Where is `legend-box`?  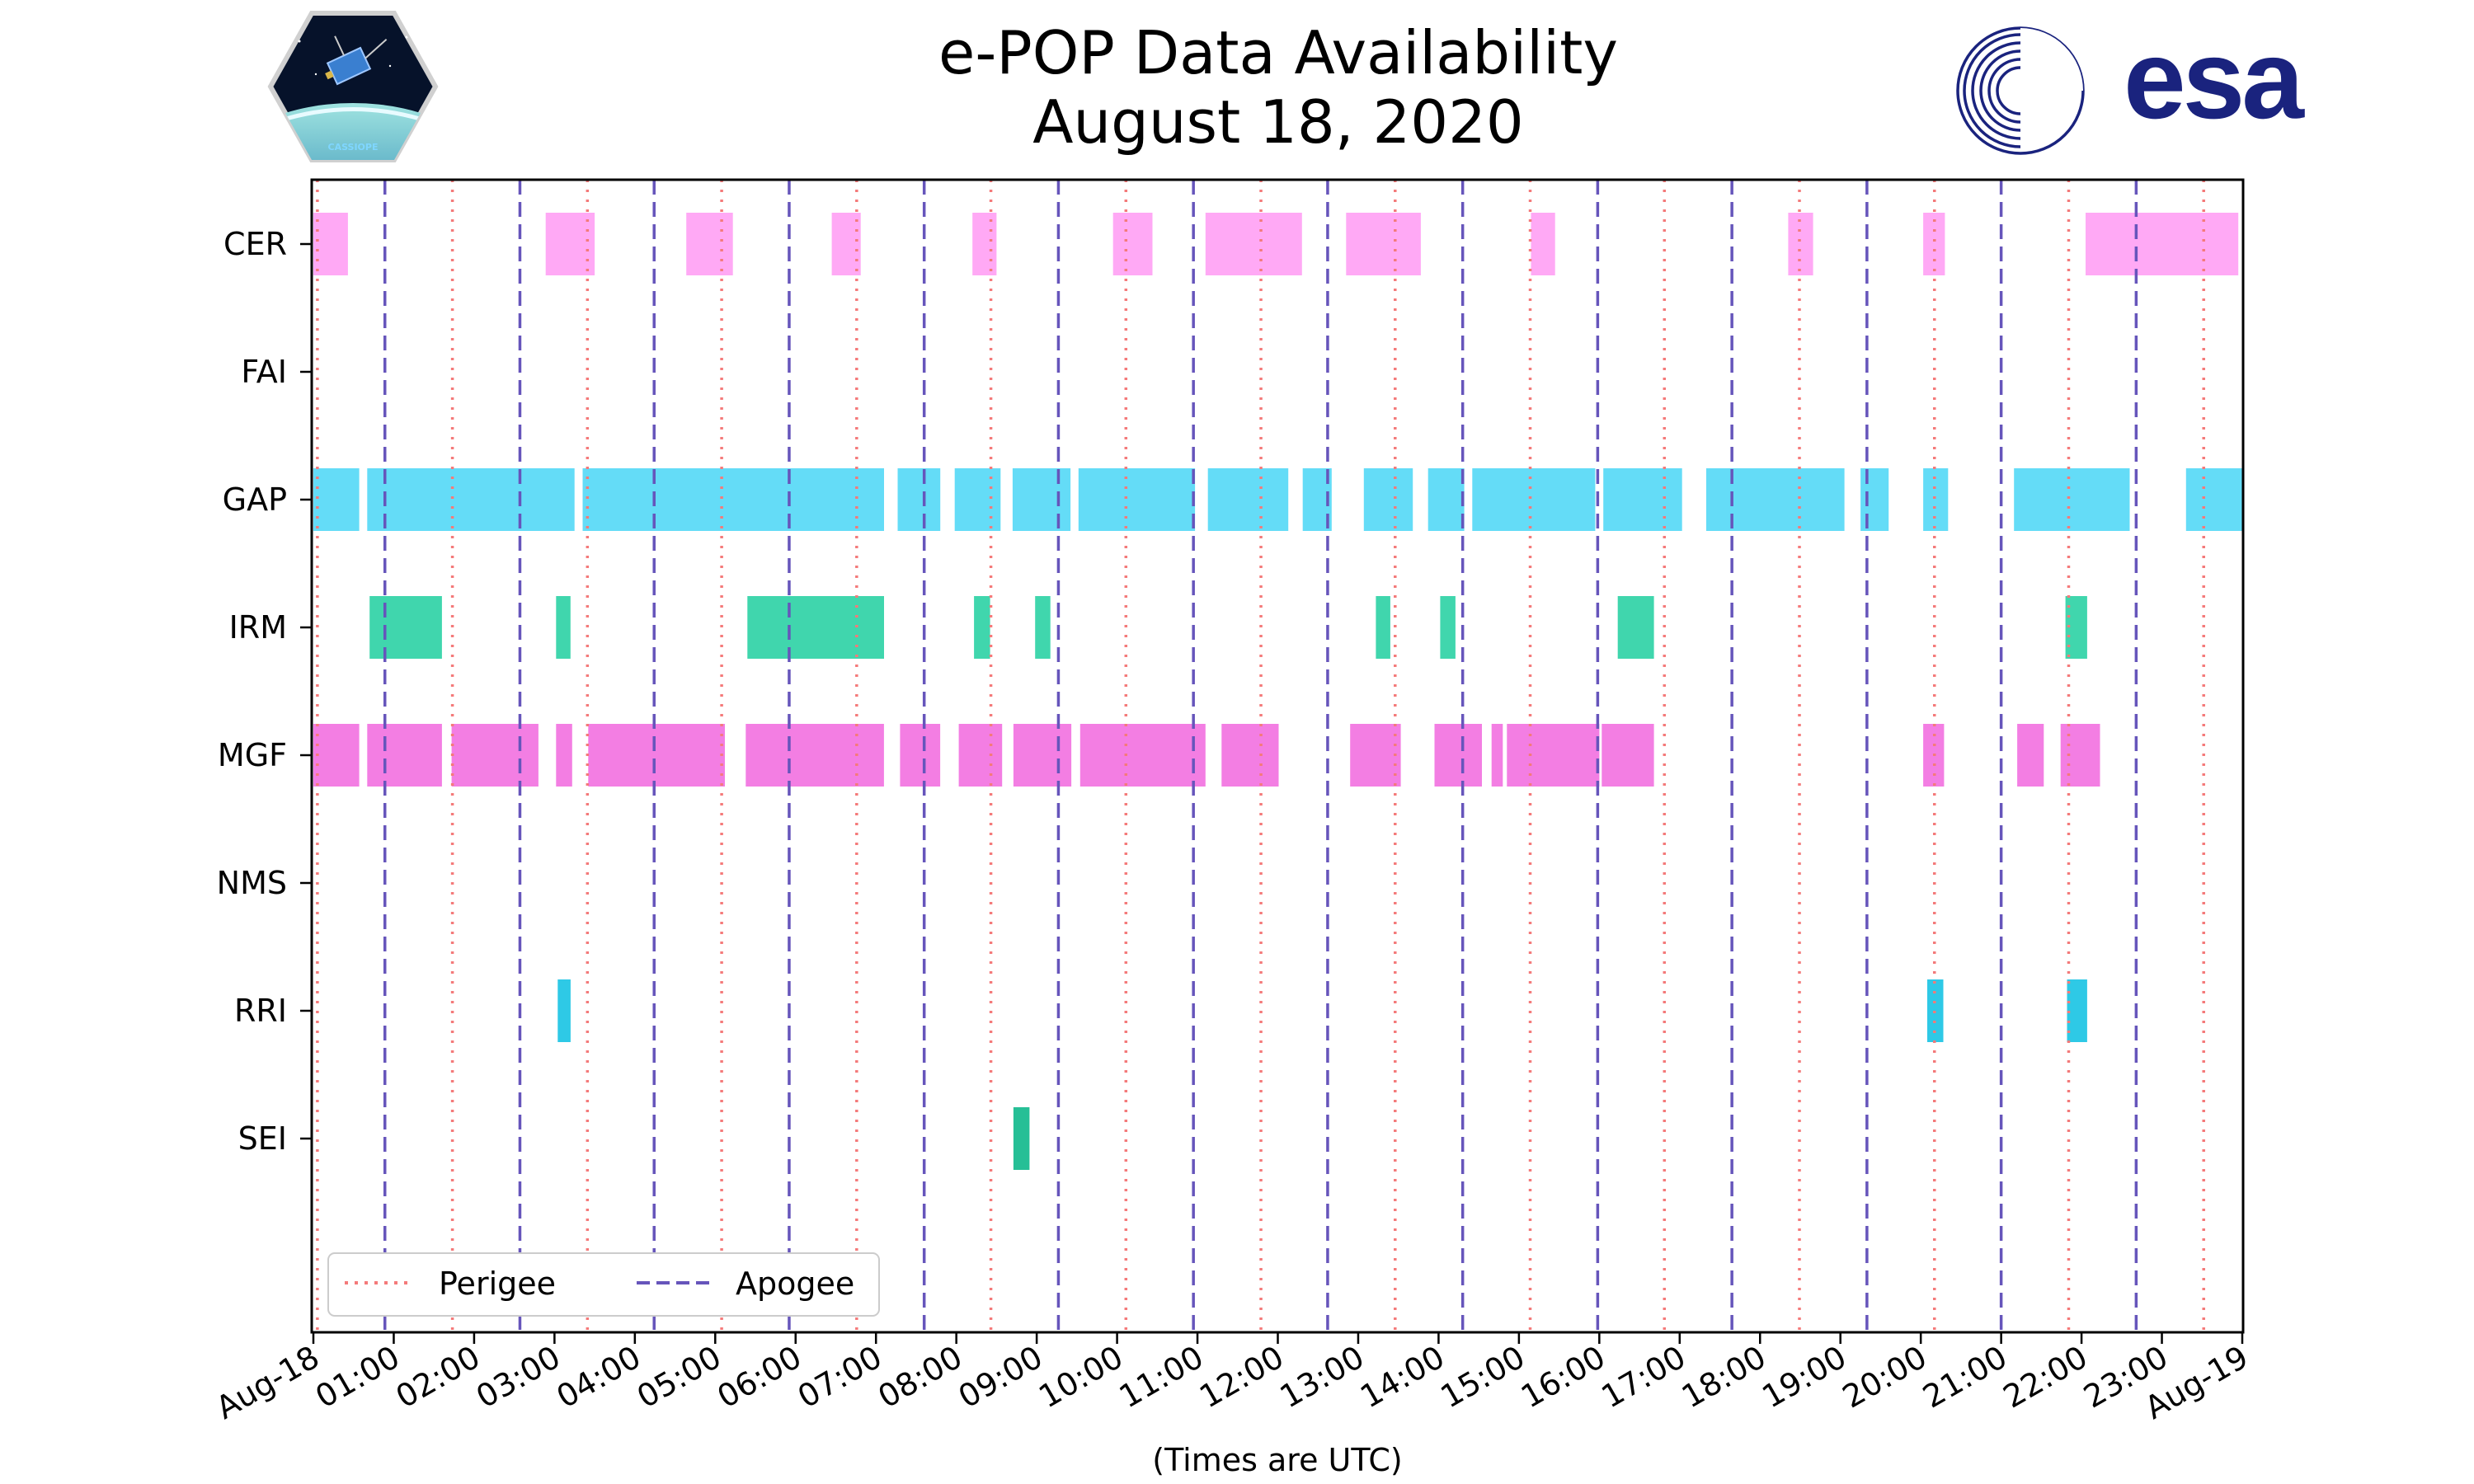
legend-box is located at coordinates (603, 1284).